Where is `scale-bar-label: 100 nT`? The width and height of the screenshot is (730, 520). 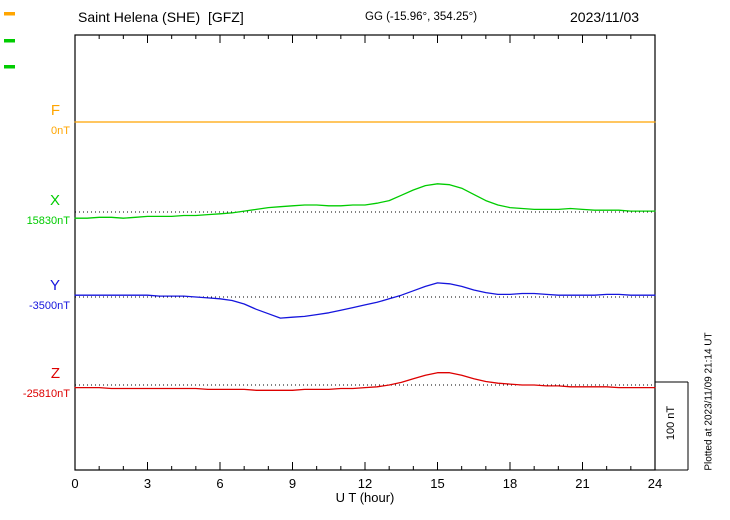 scale-bar-label: 100 nT is located at coordinates (671, 423).